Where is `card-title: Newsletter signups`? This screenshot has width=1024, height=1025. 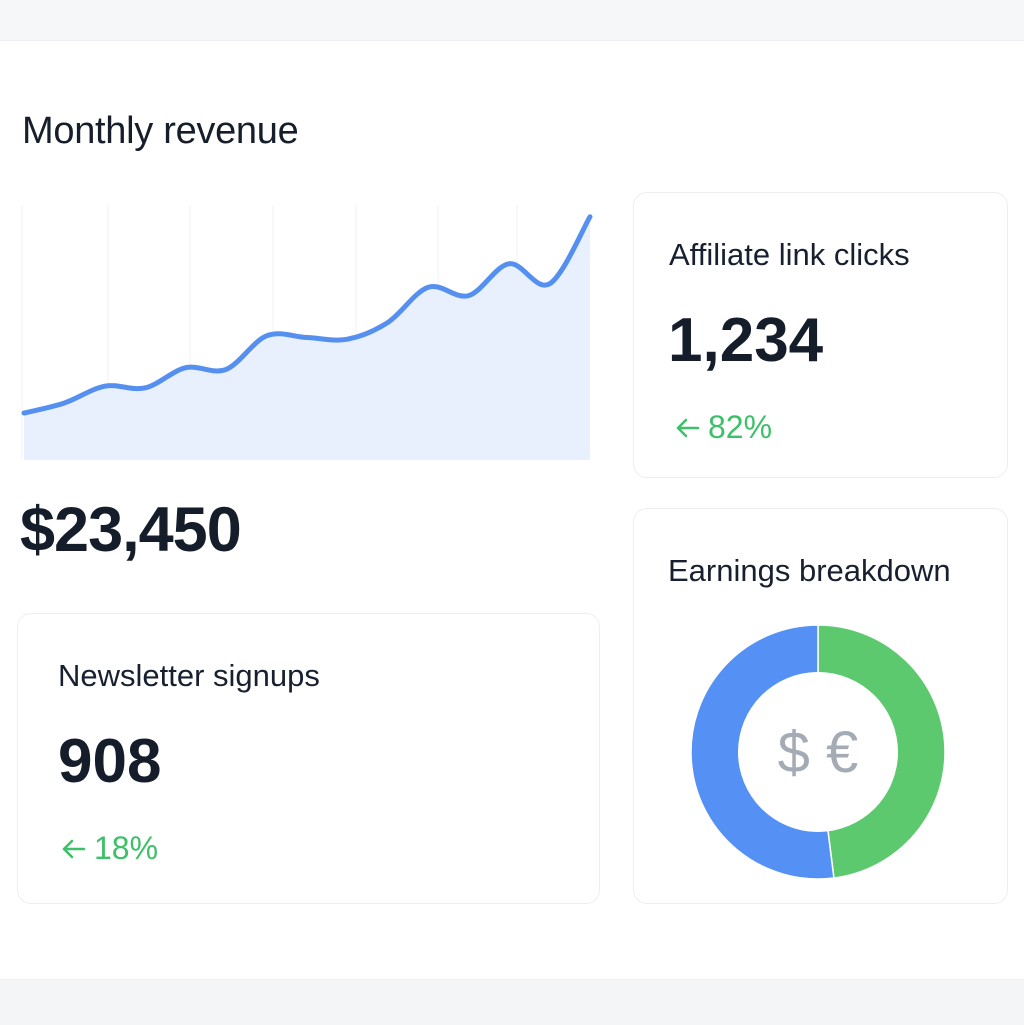
card-title: Newsletter signups is located at coordinates (189, 675).